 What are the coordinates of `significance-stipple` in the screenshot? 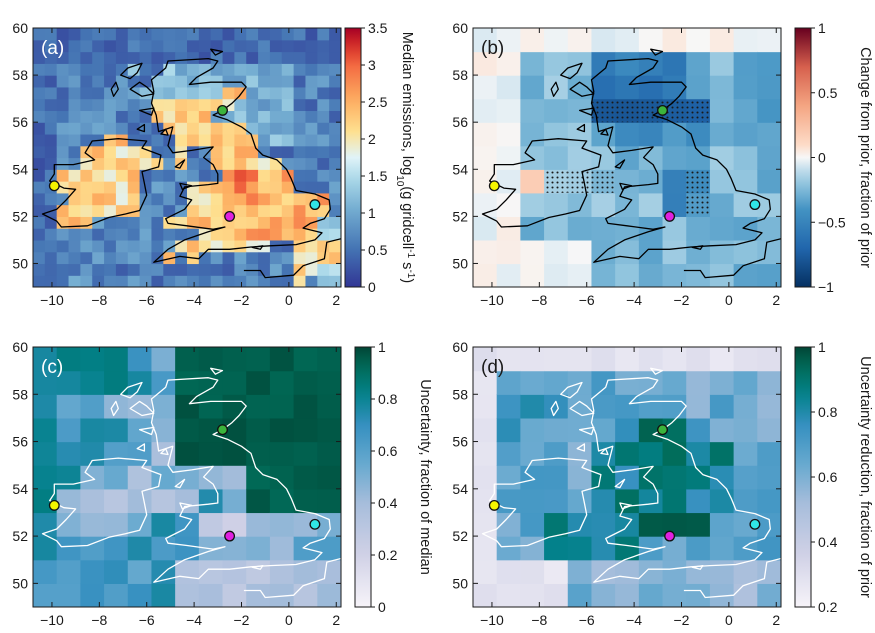 It's located at (698, 204).